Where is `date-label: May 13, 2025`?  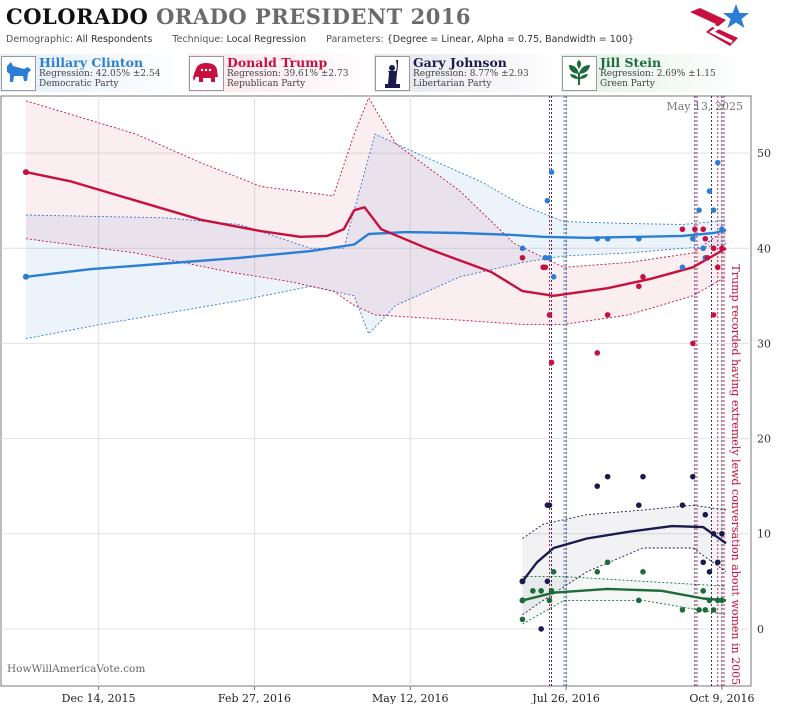
date-label: May 13, 2025 is located at coordinates (704, 106).